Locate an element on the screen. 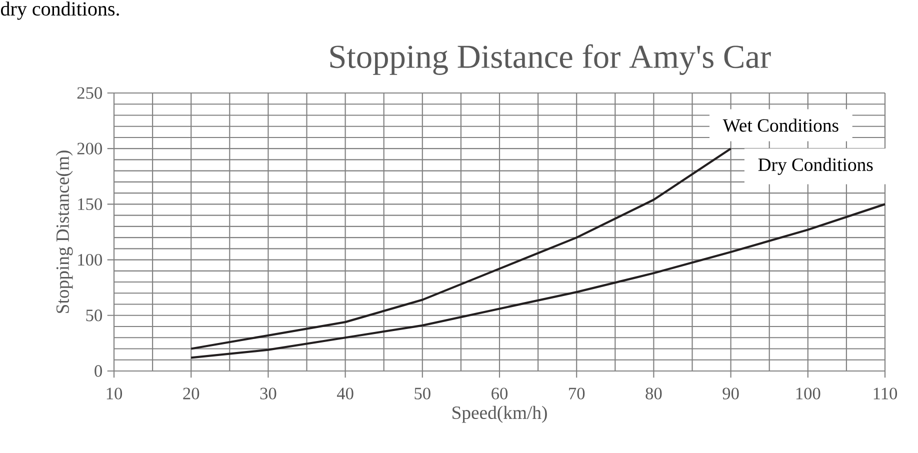  y-tick-label: 0 is located at coordinates (98, 371).